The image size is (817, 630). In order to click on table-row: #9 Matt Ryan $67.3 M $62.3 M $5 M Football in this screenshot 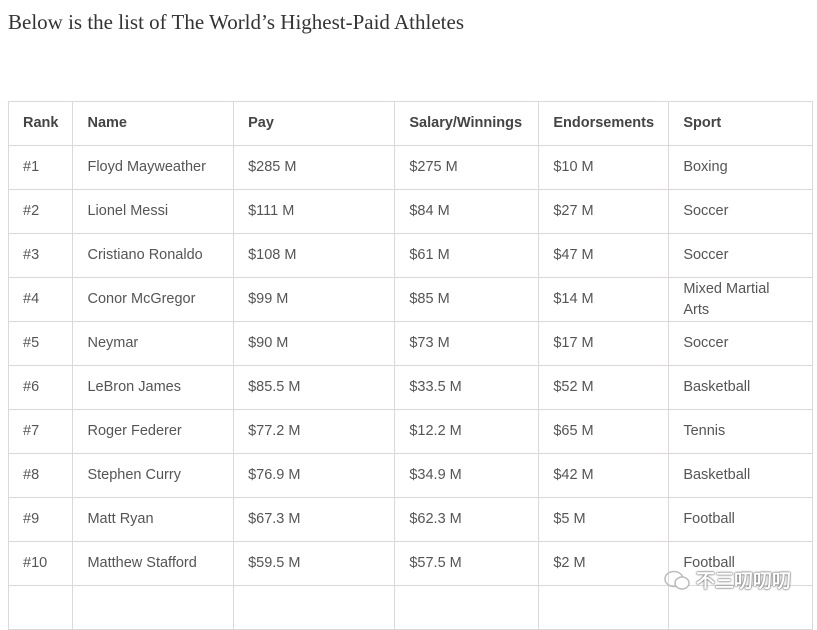, I will do `click(410, 519)`.